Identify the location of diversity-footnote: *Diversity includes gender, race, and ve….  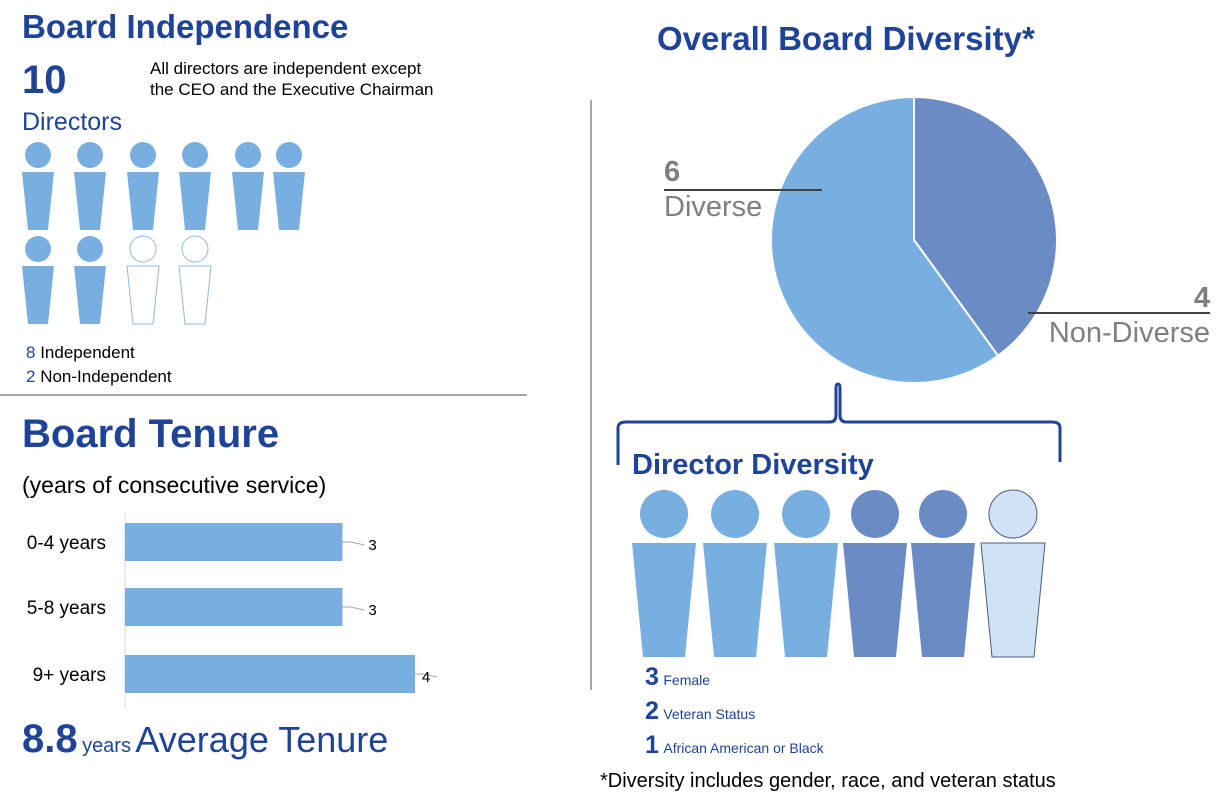
(828, 781).